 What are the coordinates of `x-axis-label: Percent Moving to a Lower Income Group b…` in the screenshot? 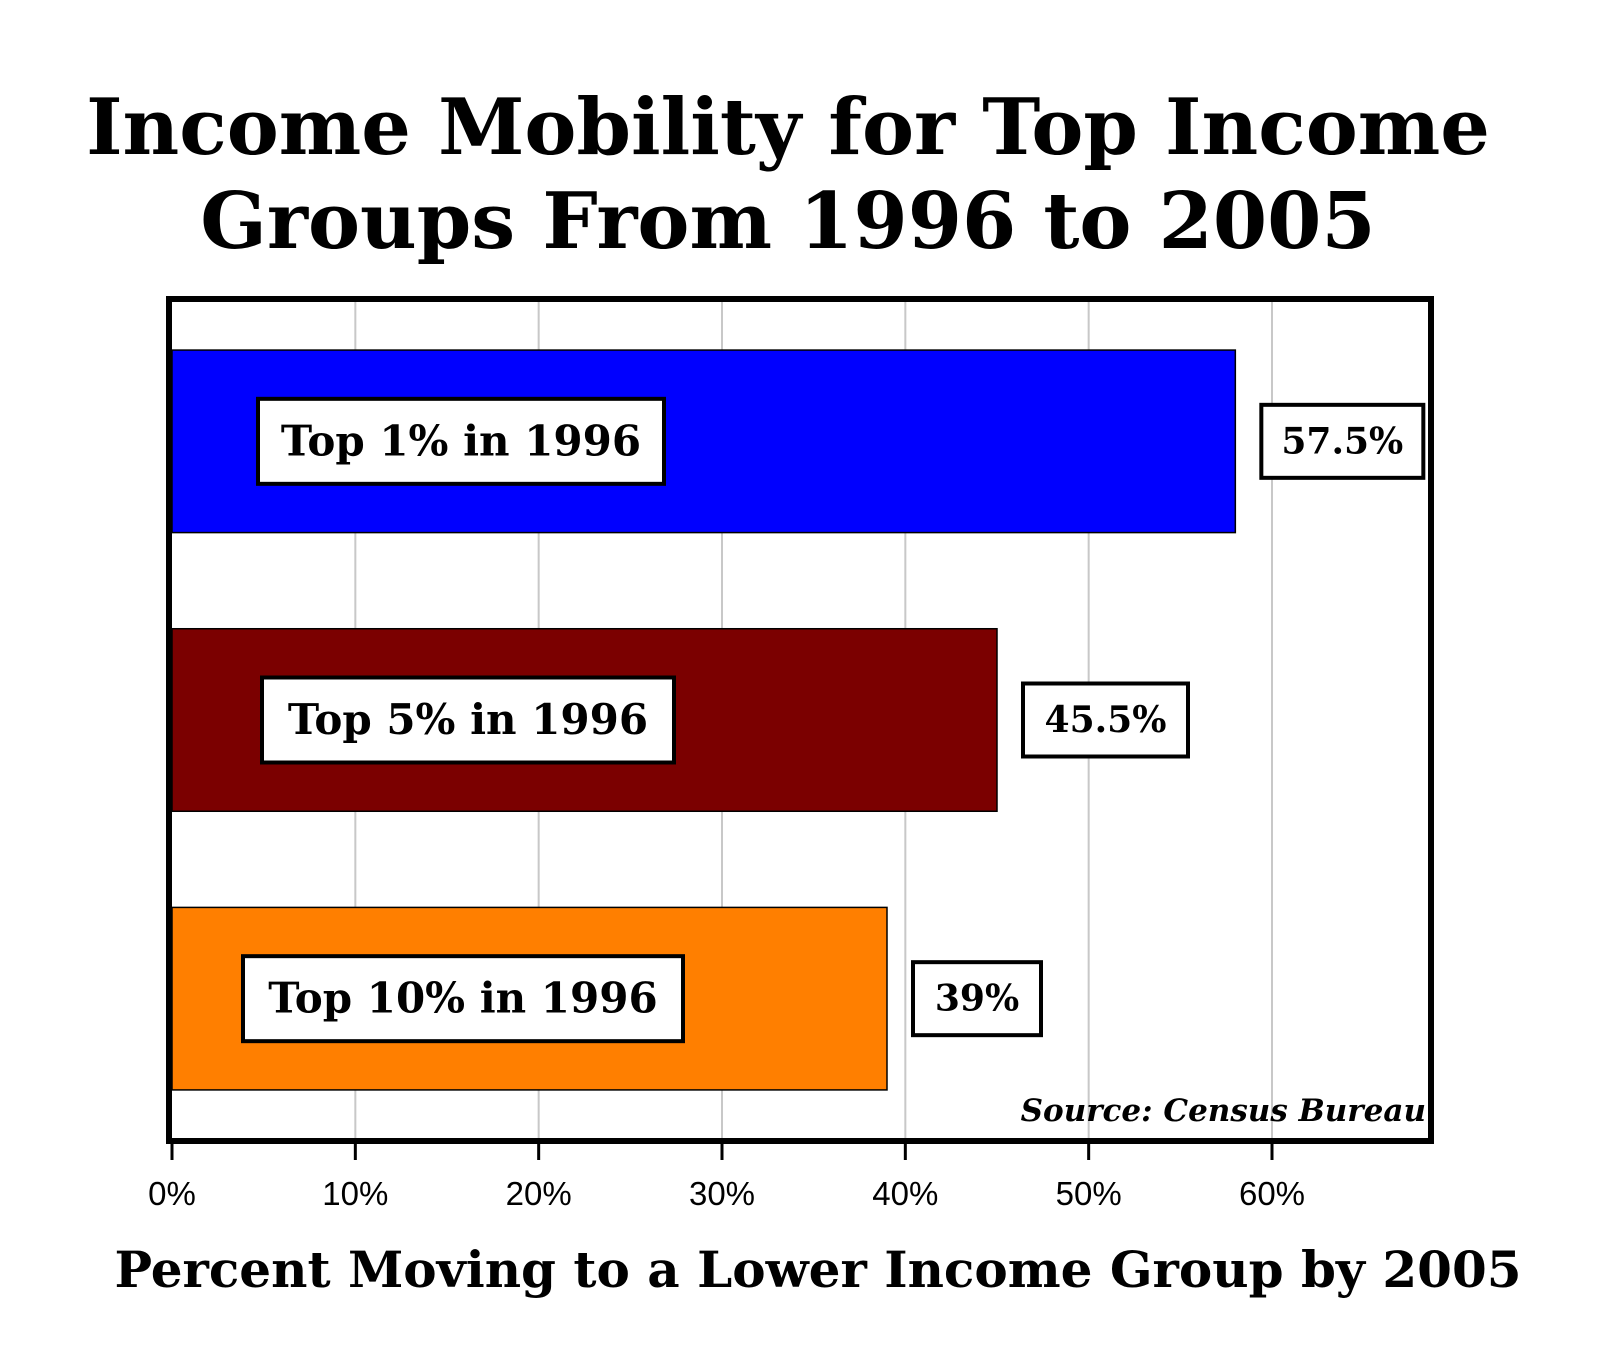 It's located at (817, 1269).